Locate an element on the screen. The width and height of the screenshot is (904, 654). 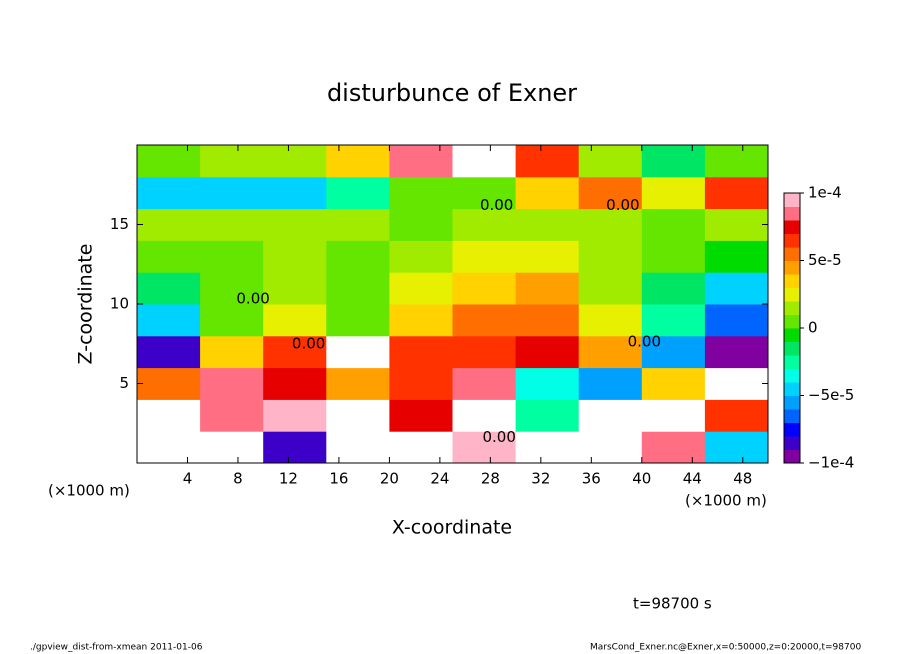
x-tick-label: 32 is located at coordinates (540, 479).